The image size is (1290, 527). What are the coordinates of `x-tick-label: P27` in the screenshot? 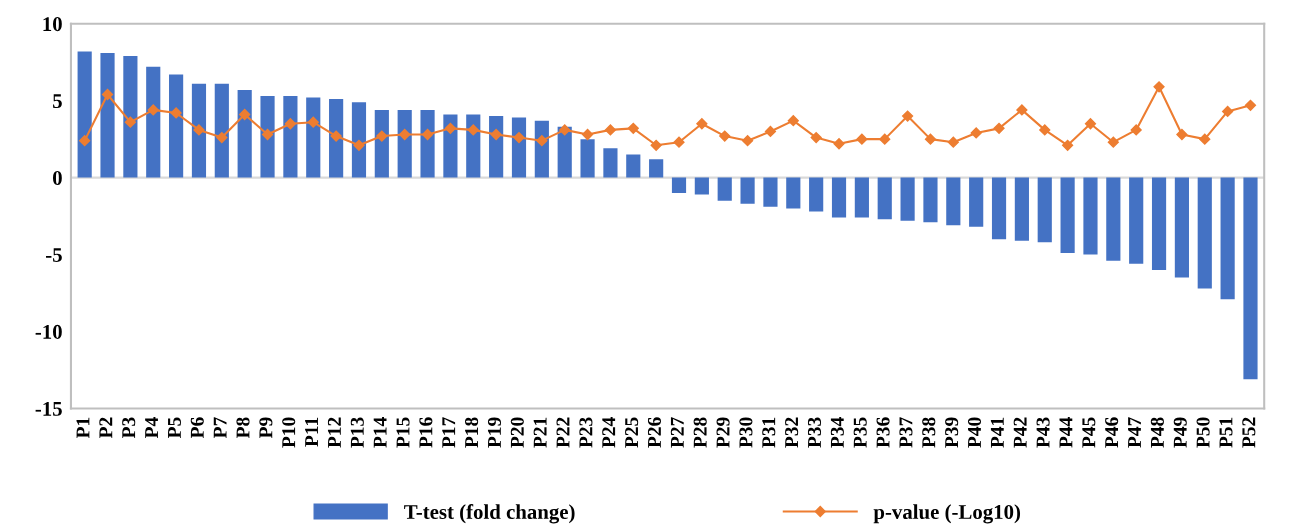 It's located at (677, 432).